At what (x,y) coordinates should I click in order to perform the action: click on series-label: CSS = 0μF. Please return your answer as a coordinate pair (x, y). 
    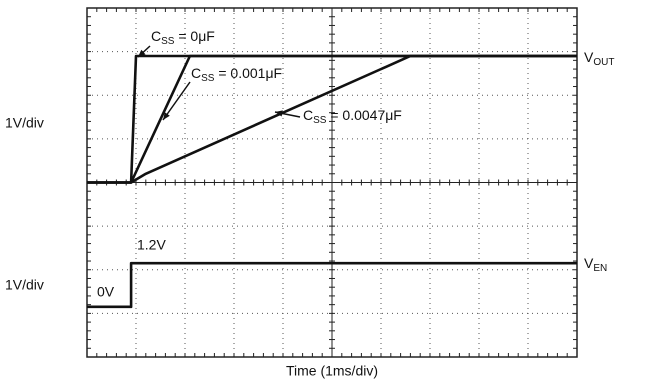
    Looking at the image, I should click on (183, 37).